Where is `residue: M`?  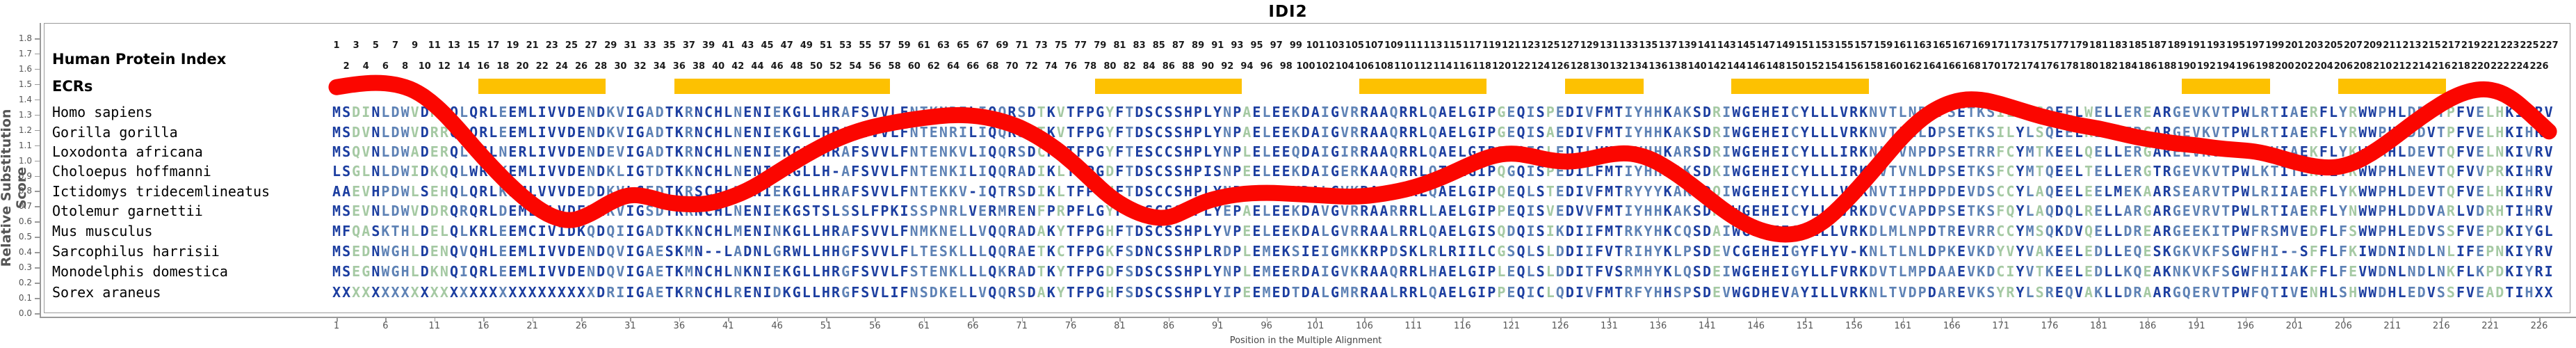
residue: M is located at coordinates (336, 251).